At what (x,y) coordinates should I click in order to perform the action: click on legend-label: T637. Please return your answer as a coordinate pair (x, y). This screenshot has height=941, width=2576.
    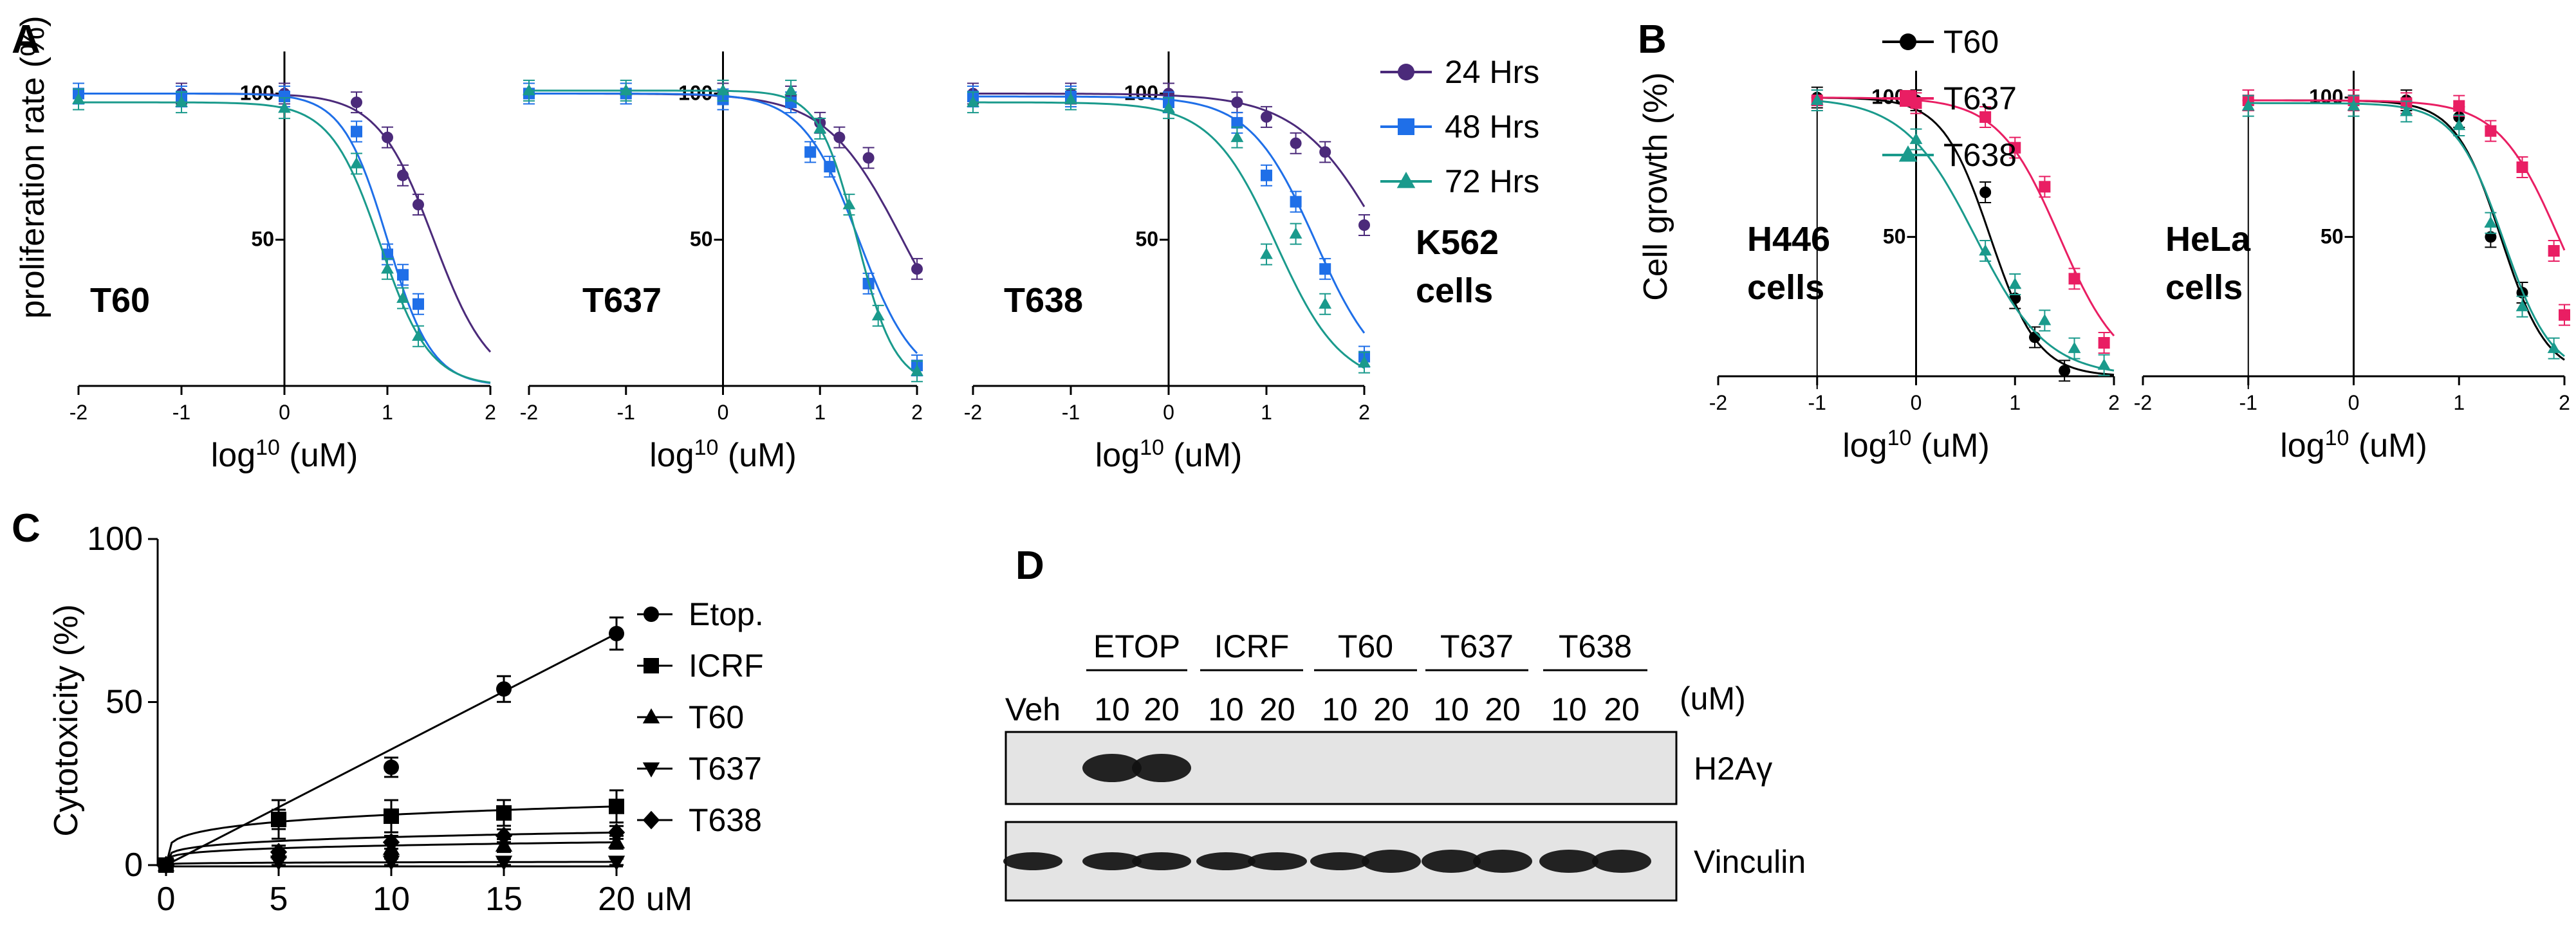
    Looking at the image, I should click on (1980, 98).